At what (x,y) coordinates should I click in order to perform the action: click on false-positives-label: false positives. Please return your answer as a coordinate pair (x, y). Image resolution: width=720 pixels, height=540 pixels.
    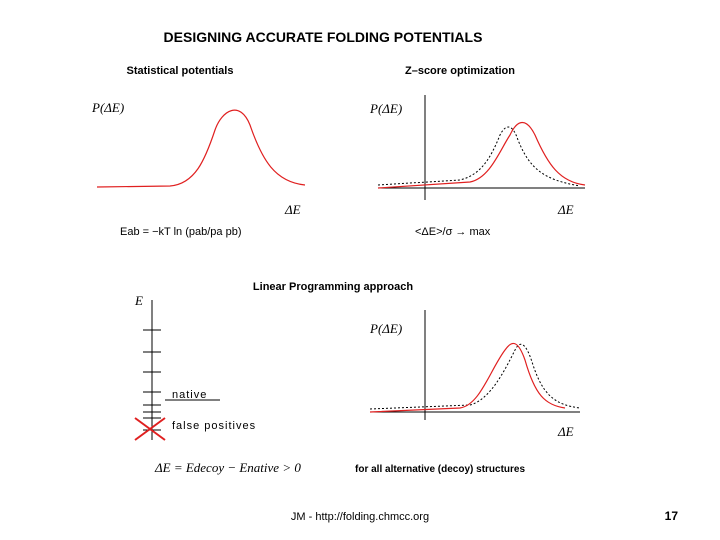
    Looking at the image, I should click on (214, 426).